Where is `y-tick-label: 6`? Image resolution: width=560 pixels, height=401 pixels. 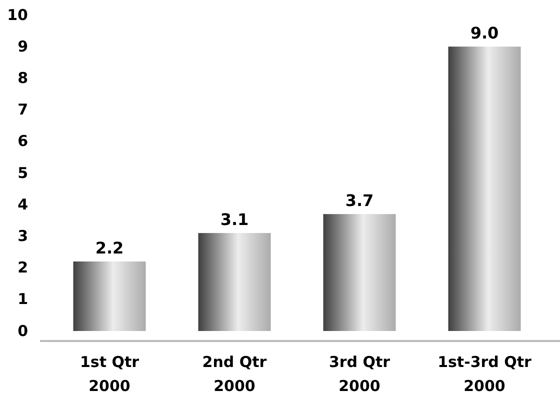 y-tick-label: 6 is located at coordinates (23, 141).